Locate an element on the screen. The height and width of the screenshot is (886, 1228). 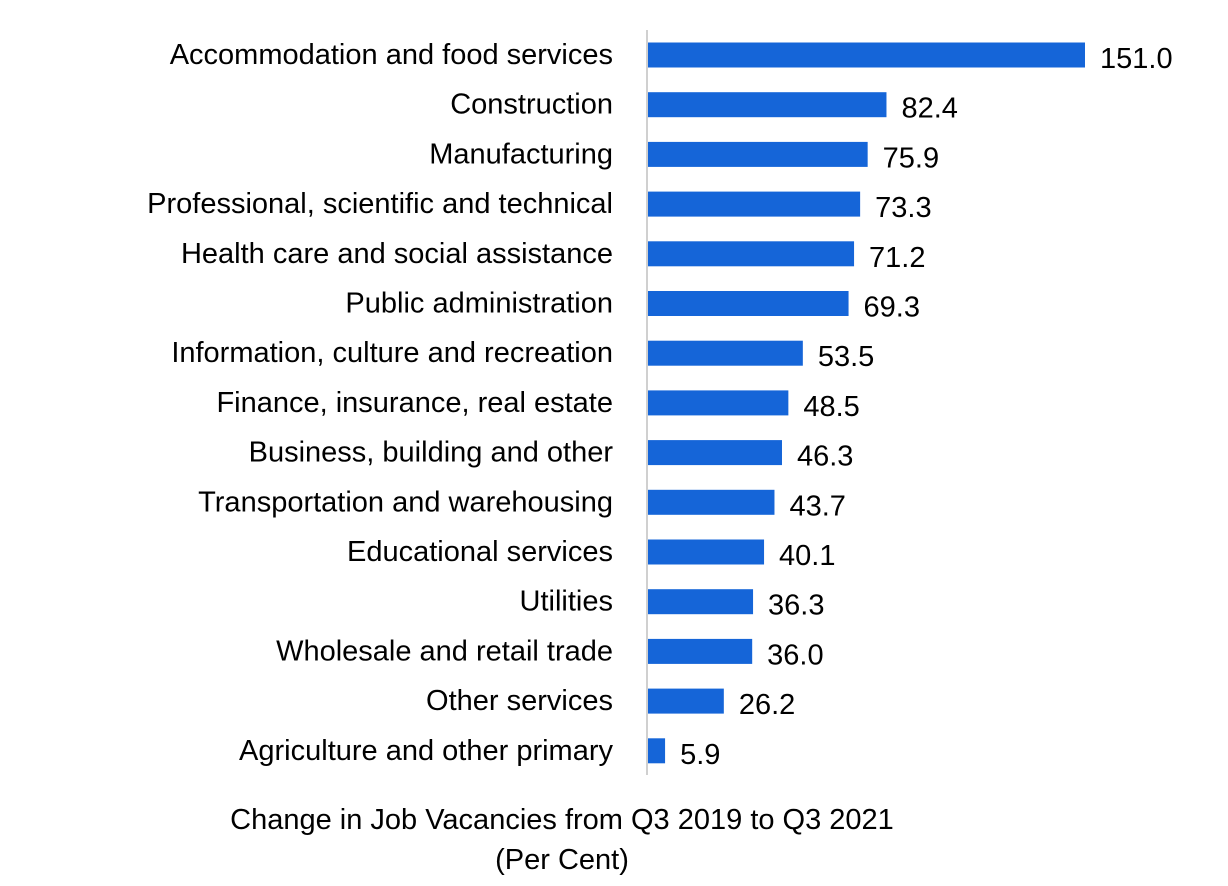
data-label: 75.9 is located at coordinates (911, 158).